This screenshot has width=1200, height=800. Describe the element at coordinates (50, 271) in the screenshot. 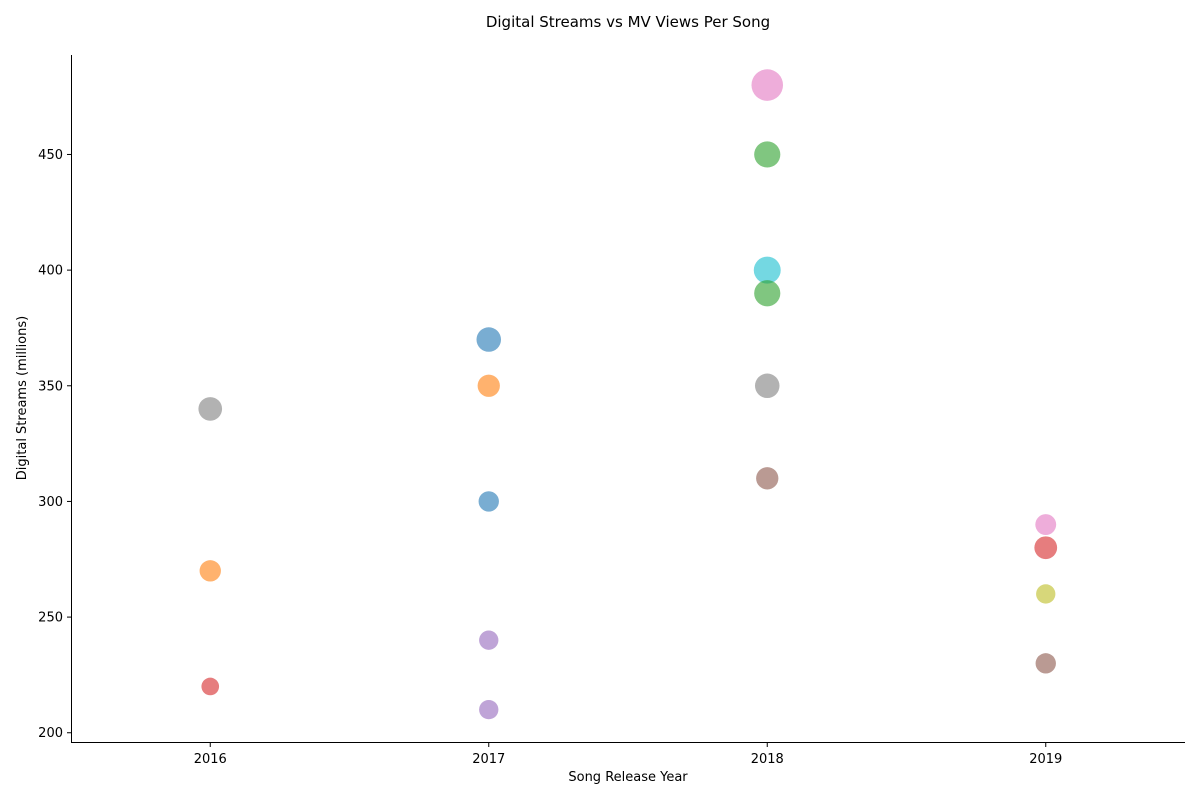

I see `y-tick-label: 400` at that location.